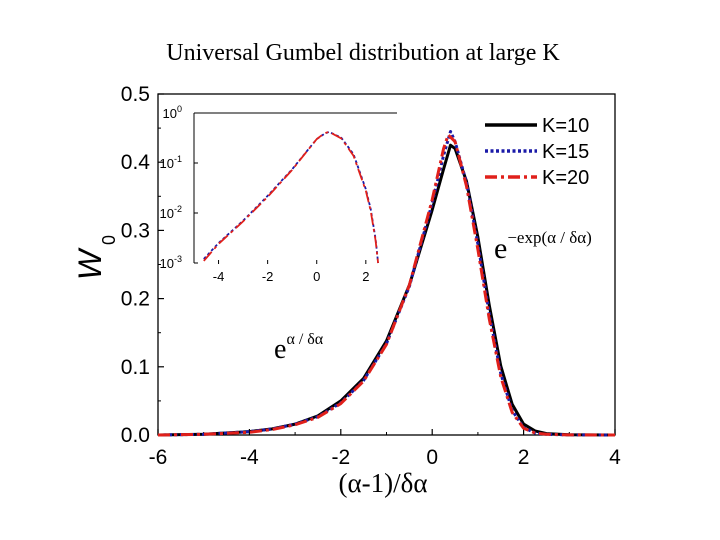  Describe the element at coordinates (135, 435) in the screenshot. I see `y-tick-label: 0.0` at that location.